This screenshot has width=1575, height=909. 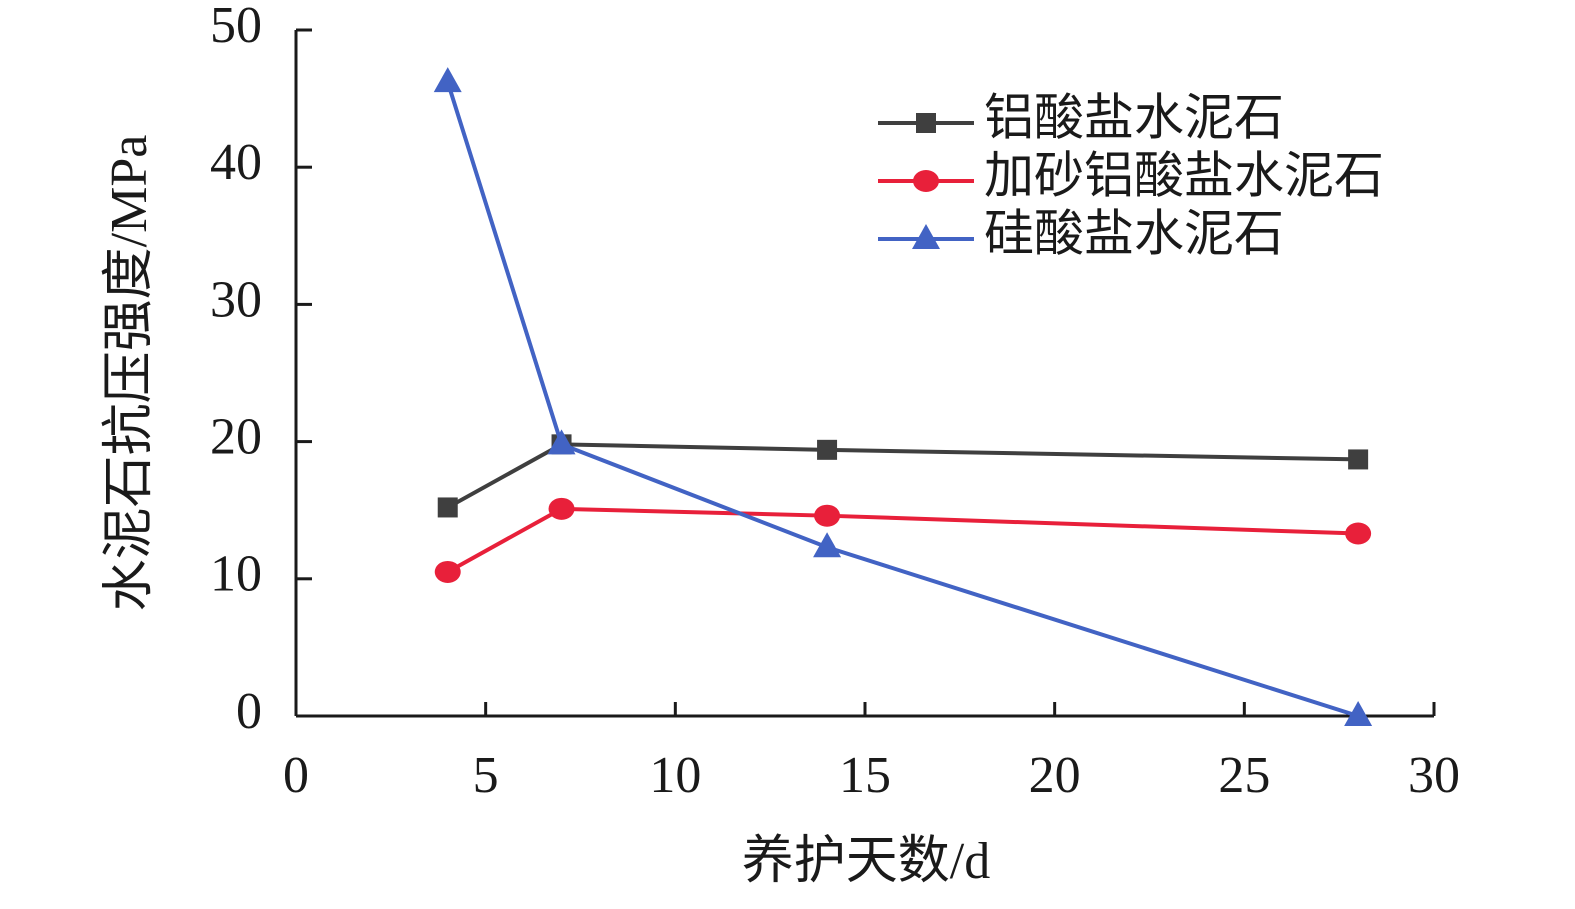 What do you see at coordinates (236, 162) in the screenshot?
I see `y-tick-label: 40` at bounding box center [236, 162].